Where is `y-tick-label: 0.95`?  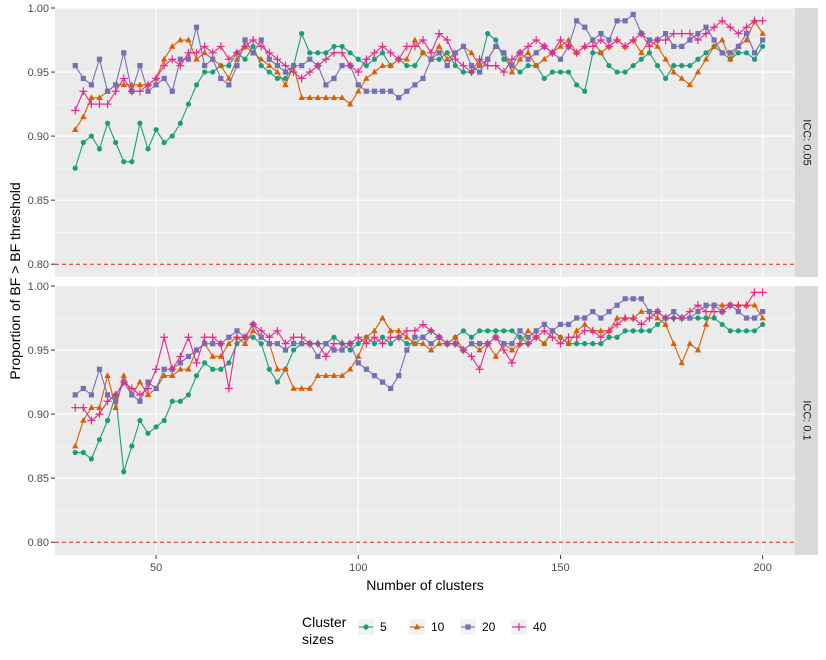 y-tick-label: 0.95 is located at coordinates (38, 73).